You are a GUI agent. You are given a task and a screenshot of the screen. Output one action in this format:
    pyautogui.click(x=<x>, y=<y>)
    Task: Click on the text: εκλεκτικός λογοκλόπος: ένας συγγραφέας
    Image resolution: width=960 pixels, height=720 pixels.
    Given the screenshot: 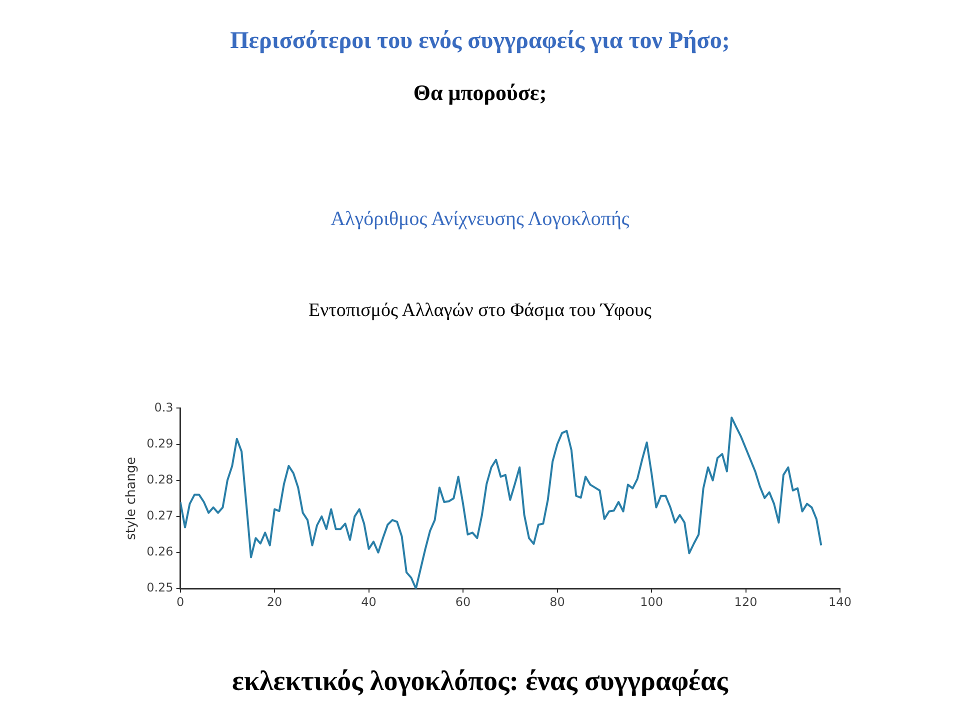 What is the action you would take?
    pyautogui.click(x=480, y=682)
    